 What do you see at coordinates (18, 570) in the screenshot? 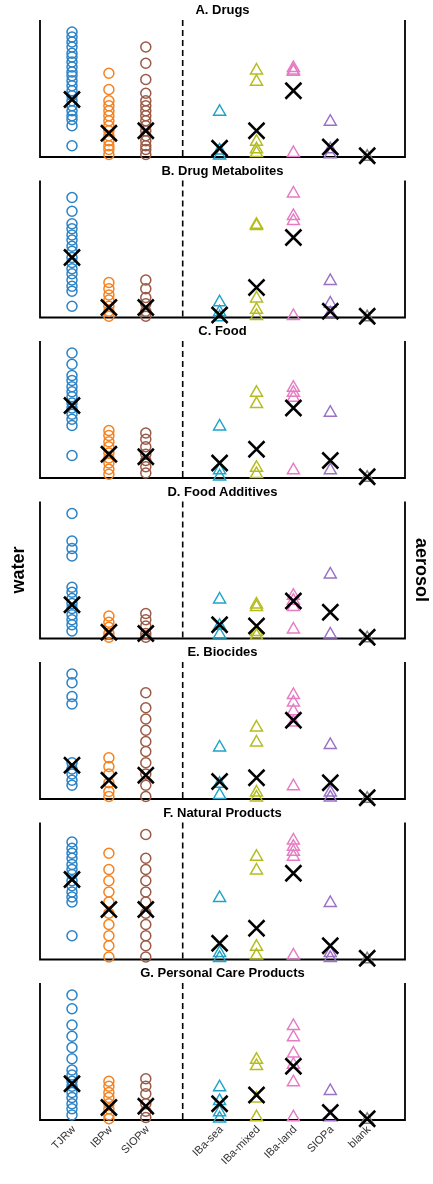
I see `y-axis-title: water` at bounding box center [18, 570].